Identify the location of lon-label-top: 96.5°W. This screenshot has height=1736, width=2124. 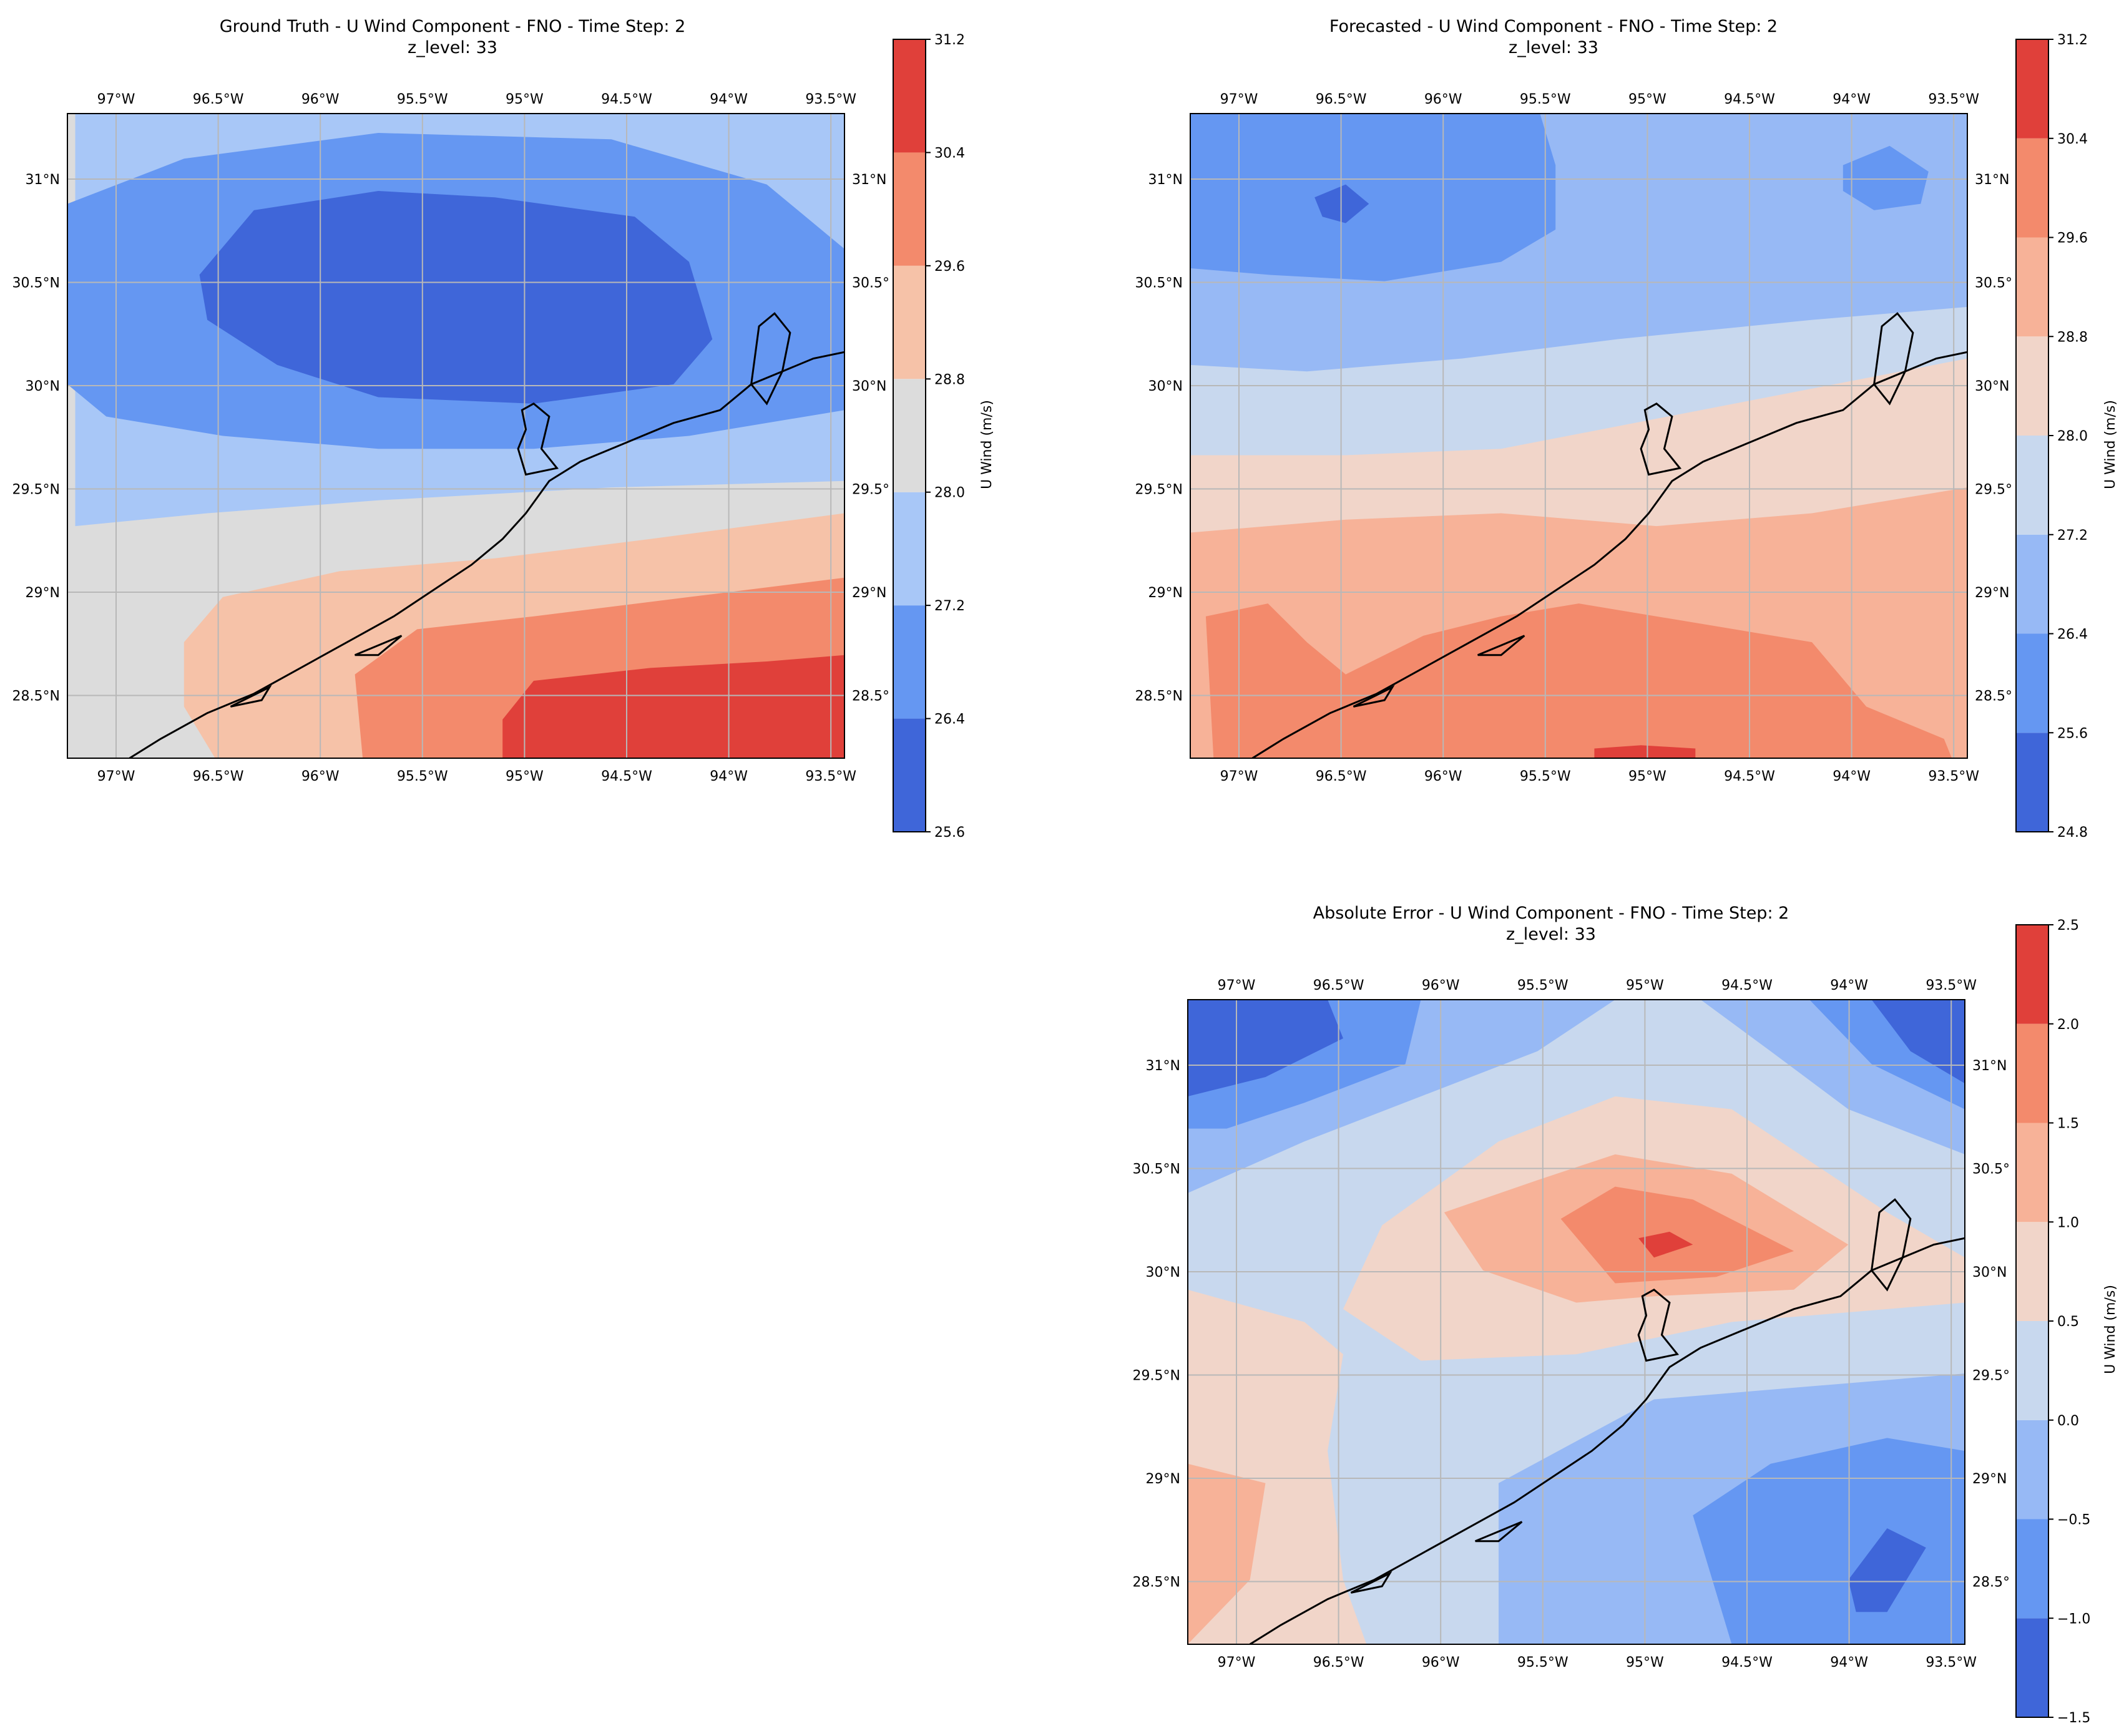
(218, 99).